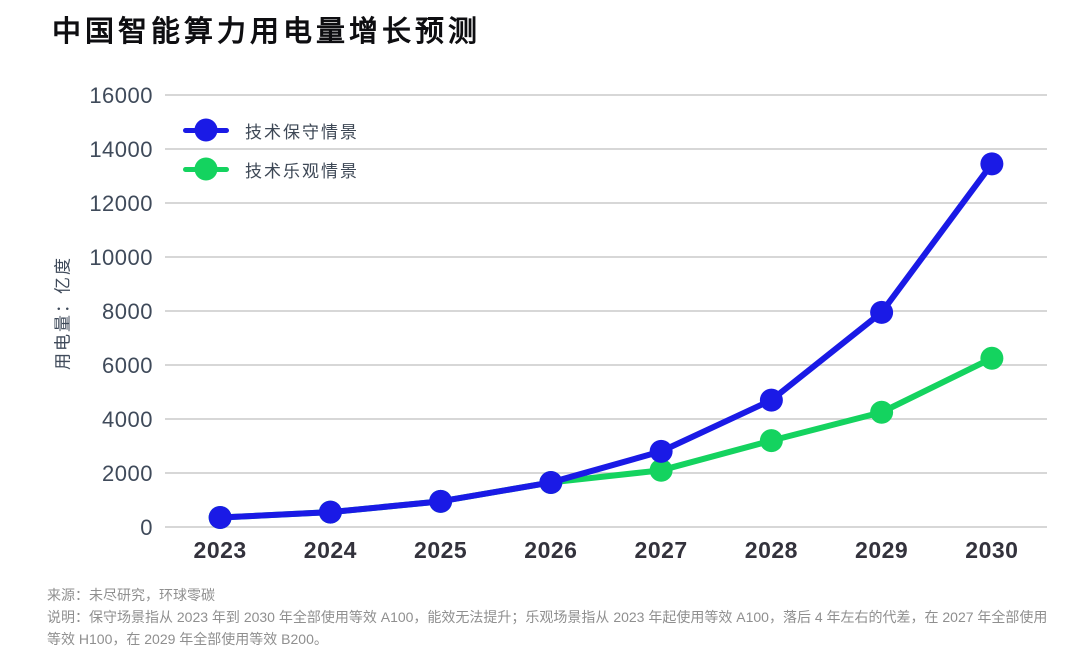  I want to click on y-tick-label: 8000, so click(127, 311).